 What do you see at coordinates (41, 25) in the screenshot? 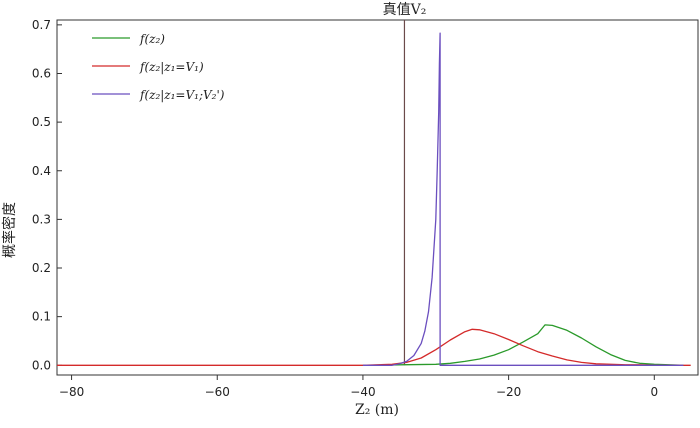
I see `y-tick-label: 0.7` at bounding box center [41, 25].